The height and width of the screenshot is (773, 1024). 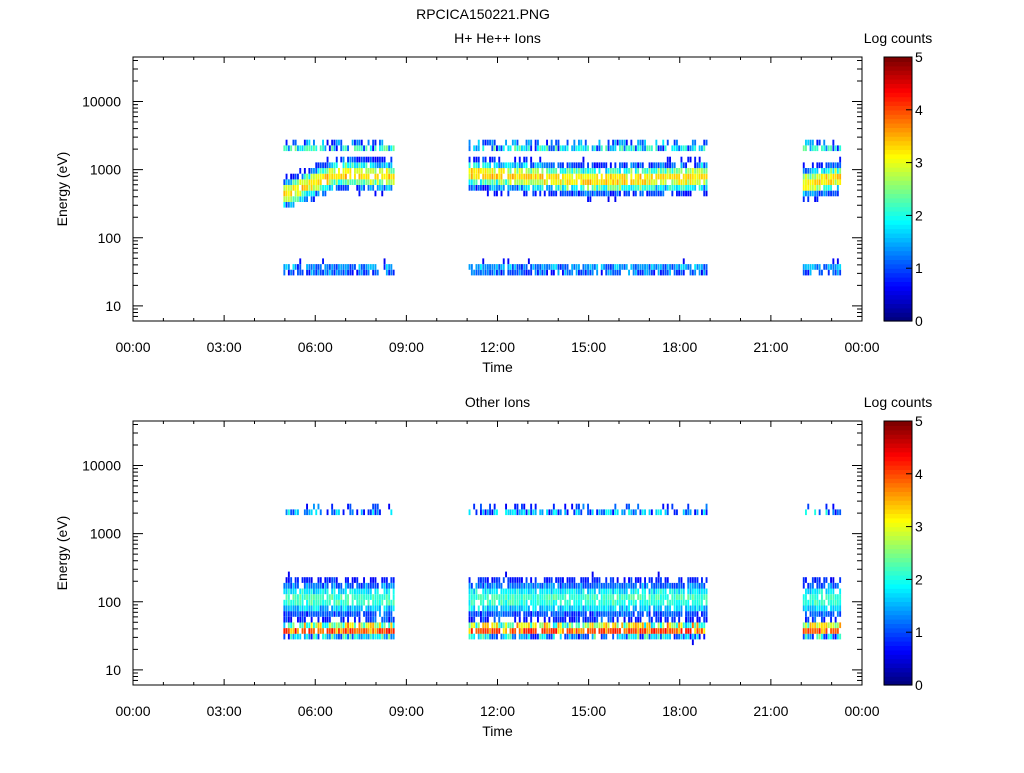 What do you see at coordinates (919, 321) in the screenshot?
I see `colorbar-tick-label: 0` at bounding box center [919, 321].